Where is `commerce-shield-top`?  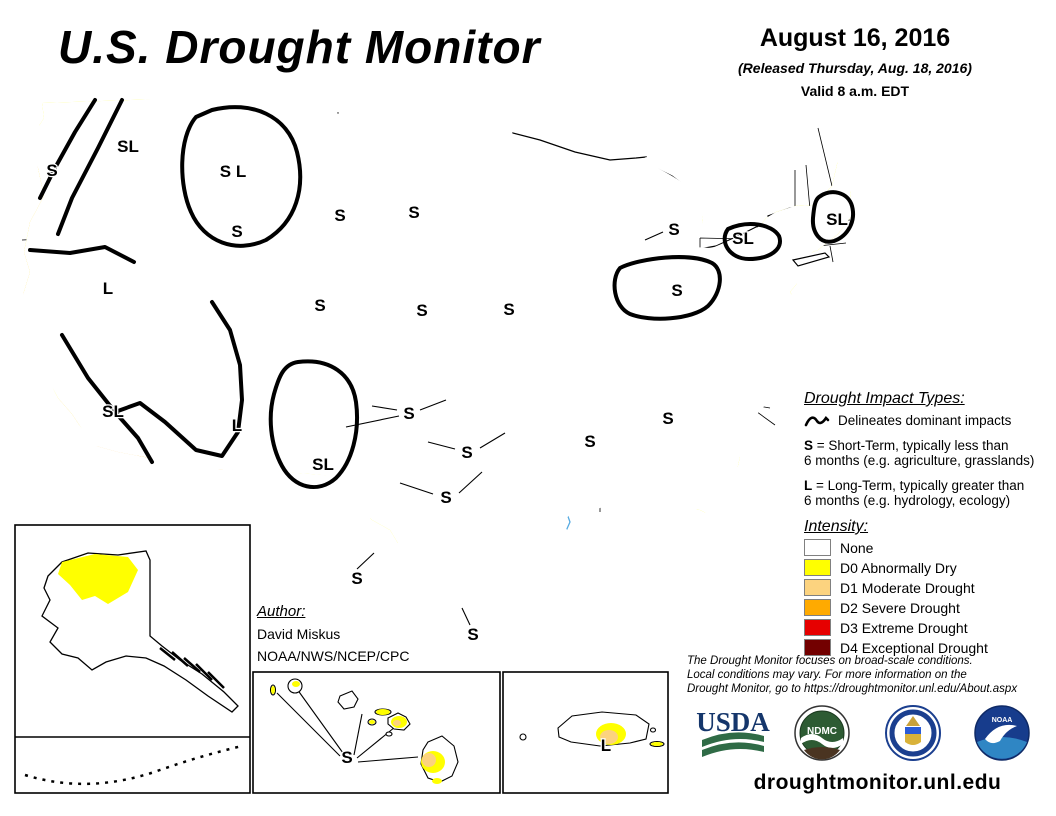
commerce-shield-top is located at coordinates (913, 730).